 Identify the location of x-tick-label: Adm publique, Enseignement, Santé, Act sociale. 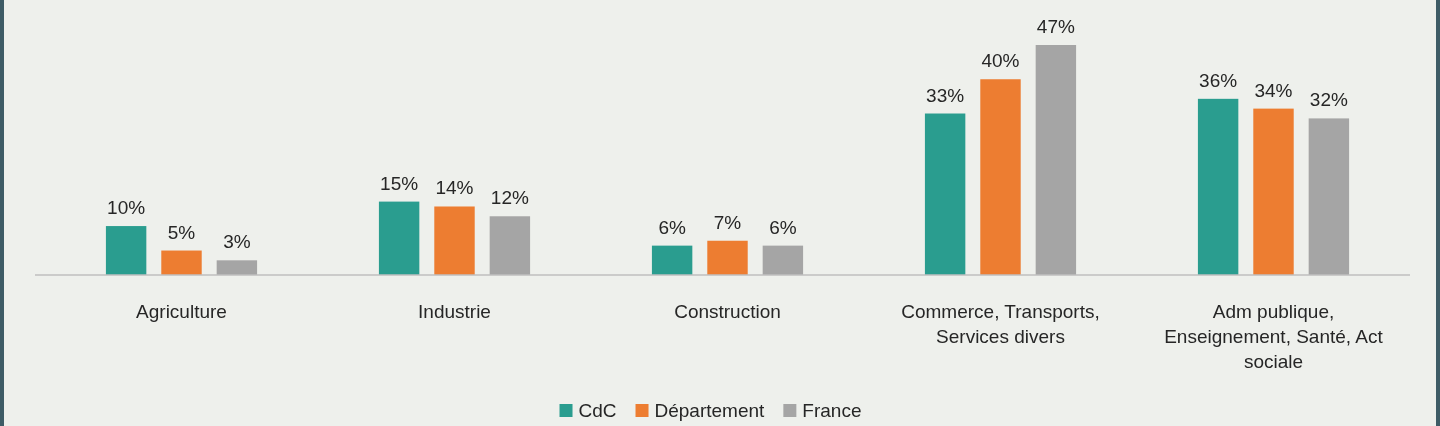
(1274, 336).